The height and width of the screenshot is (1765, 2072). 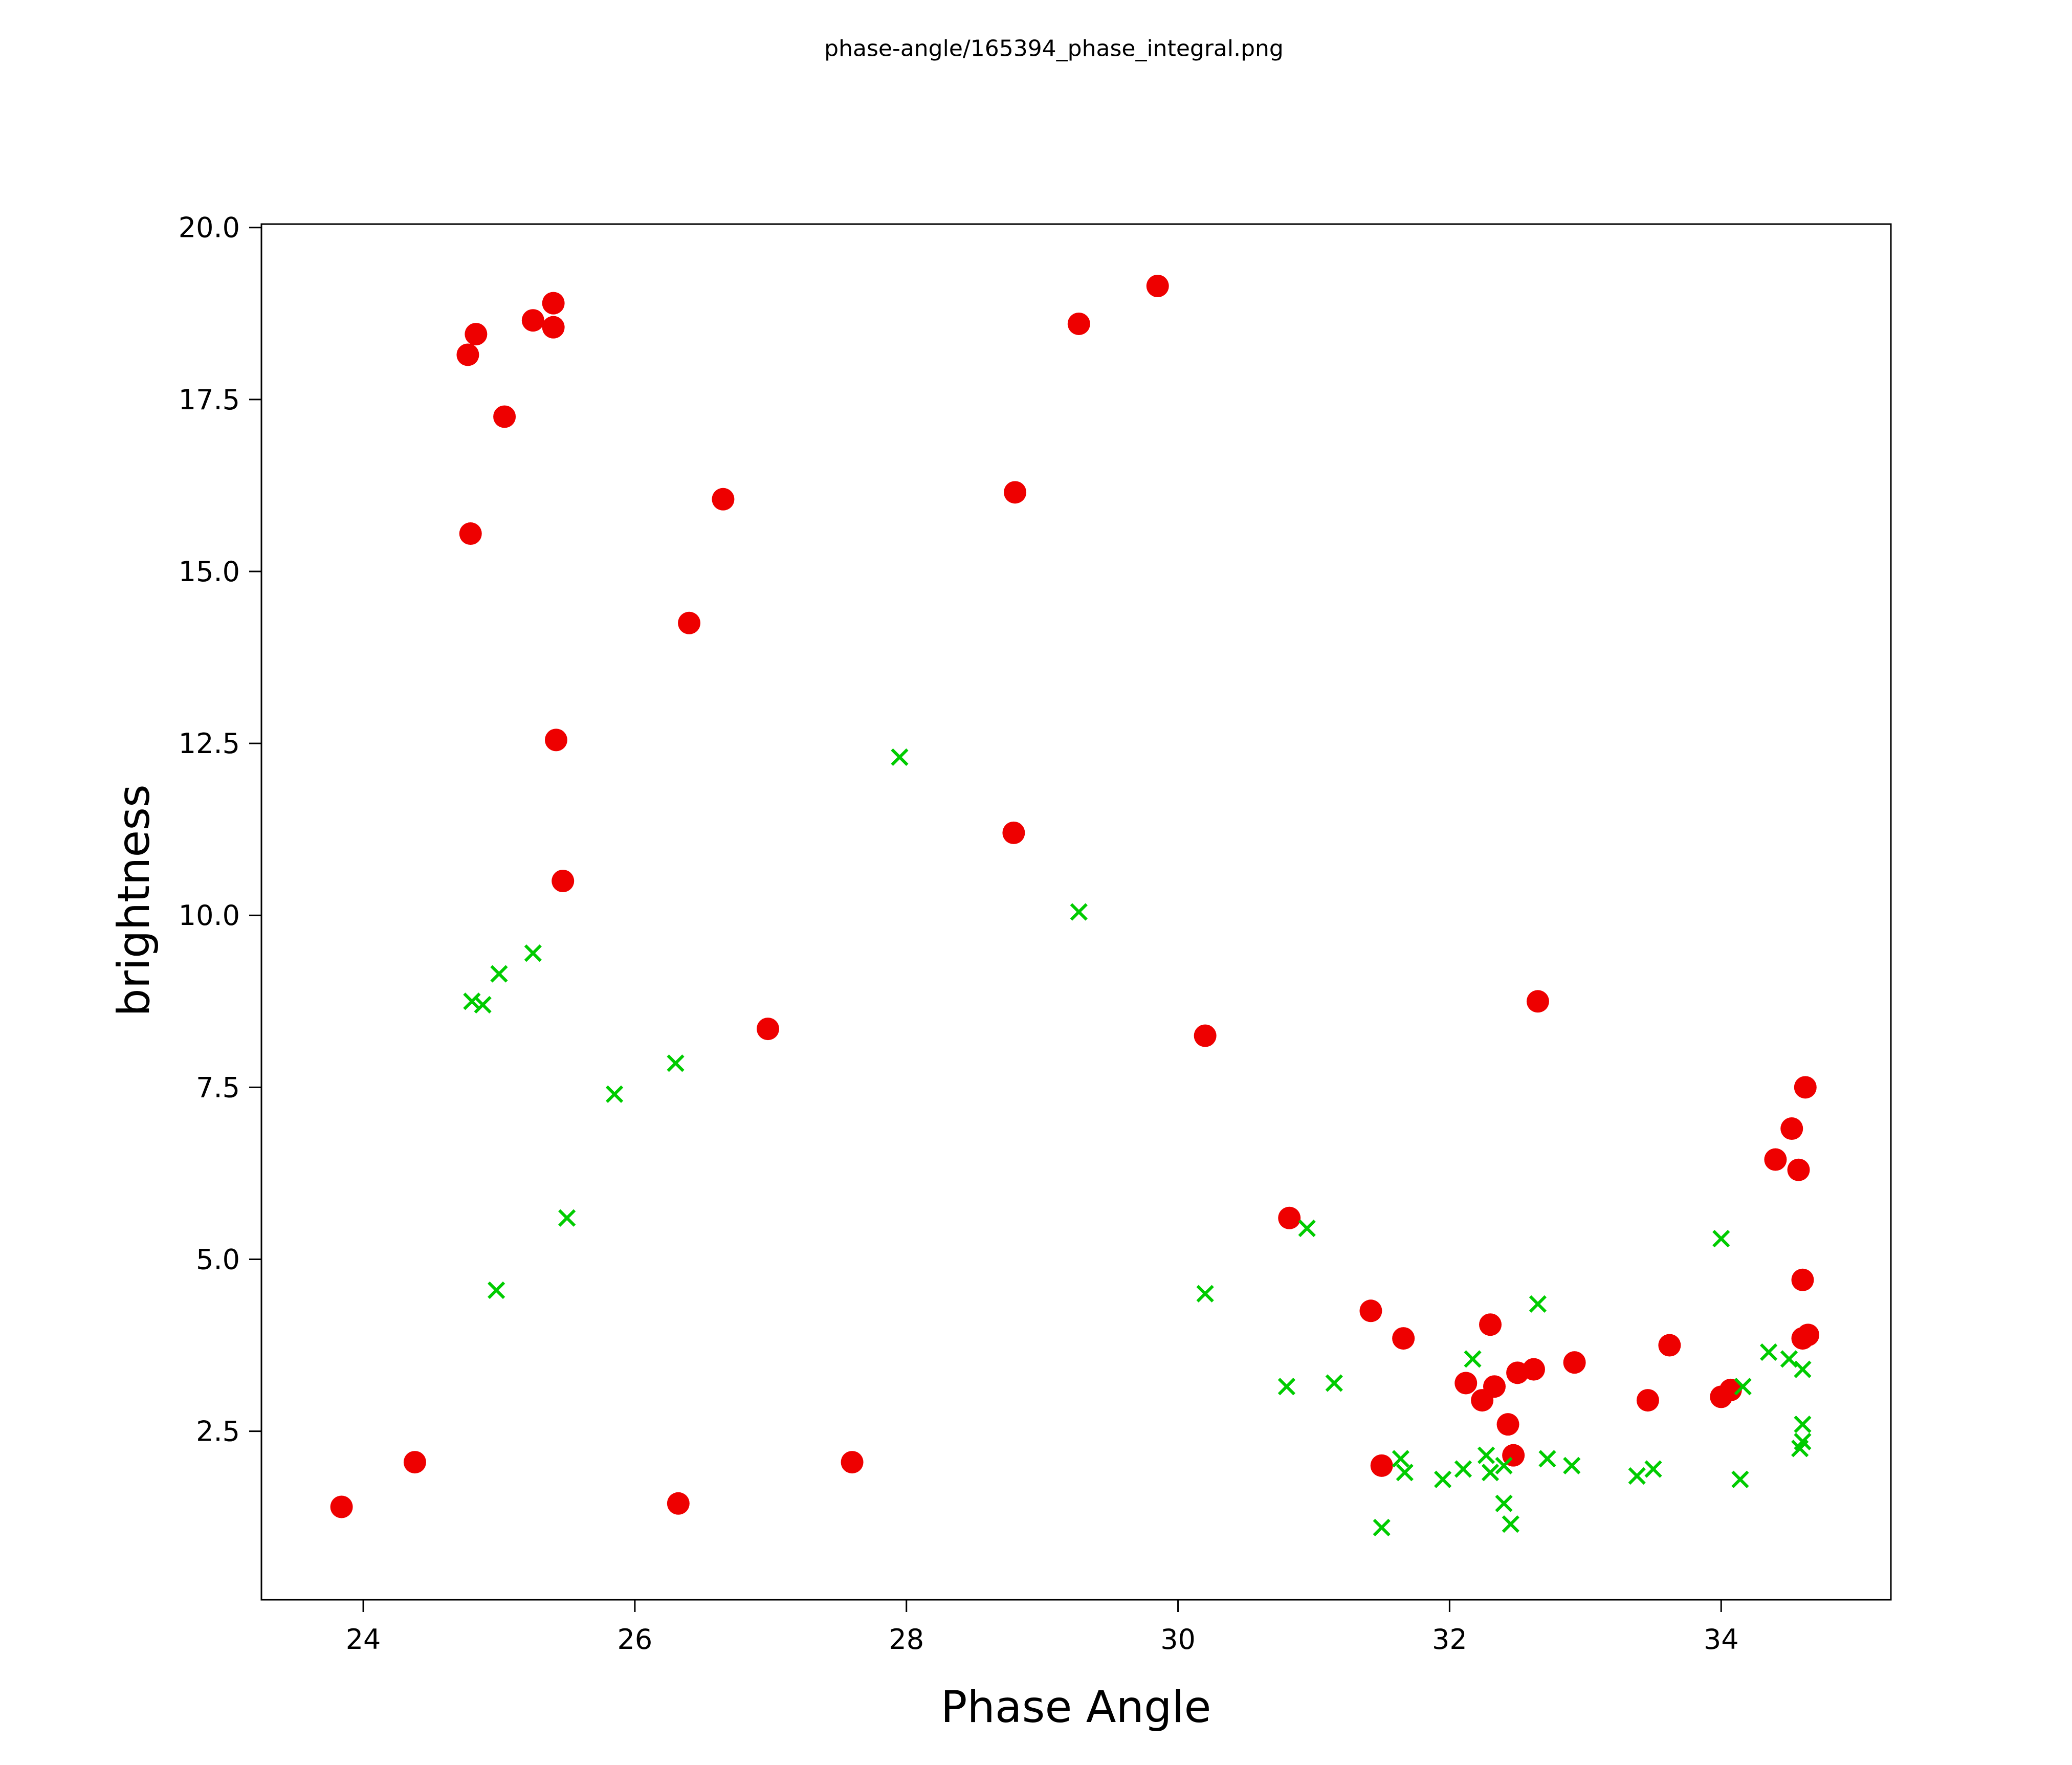 What do you see at coordinates (209, 400) in the screenshot?
I see `y-tick-label: 17.5` at bounding box center [209, 400].